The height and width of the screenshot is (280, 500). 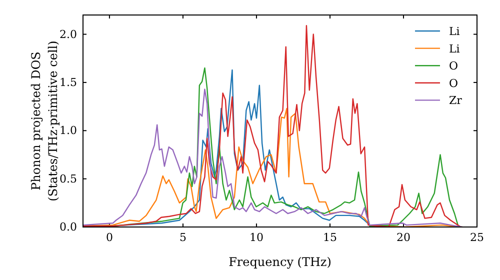 What do you see at coordinates (456, 101) in the screenshot?
I see `legend-label: Zr` at bounding box center [456, 101].